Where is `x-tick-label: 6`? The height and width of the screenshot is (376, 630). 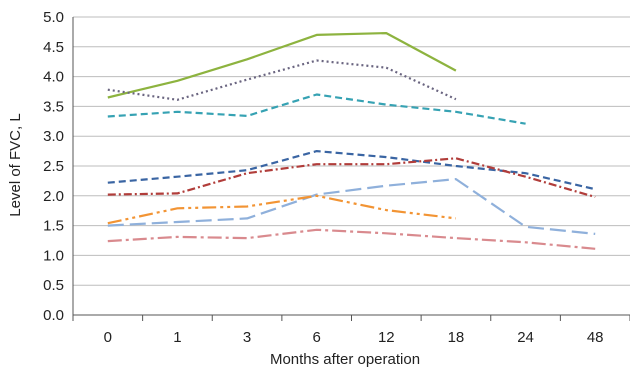
x-tick-label: 6 is located at coordinates (317, 337).